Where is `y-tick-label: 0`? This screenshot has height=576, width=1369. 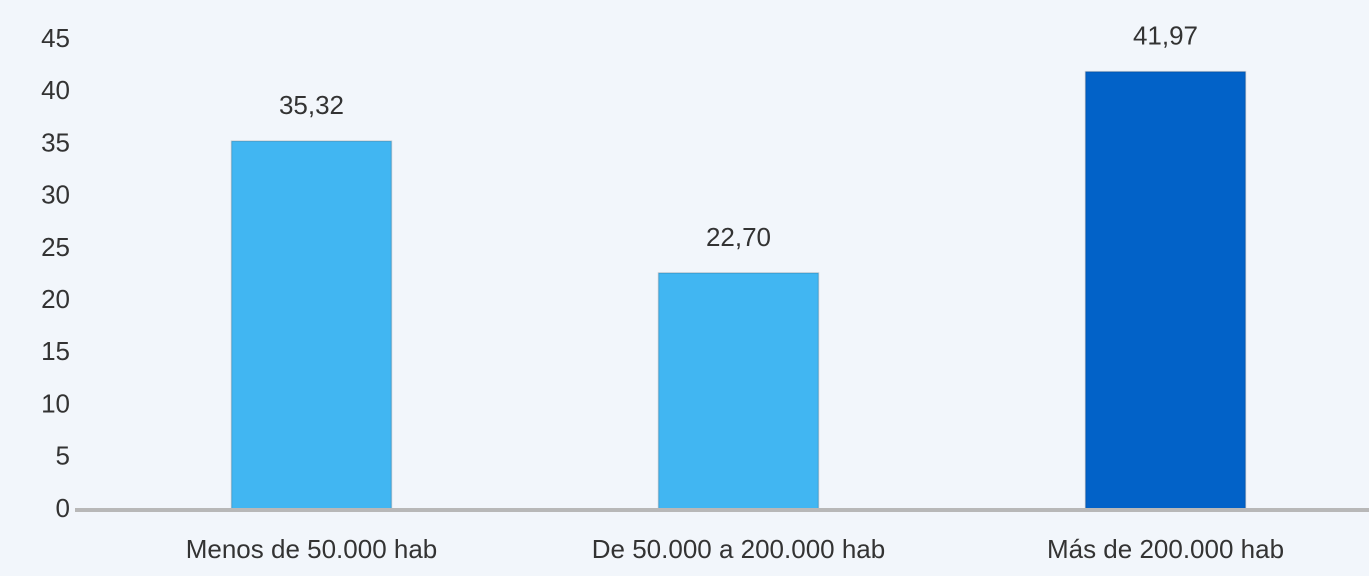 y-tick-label: 0 is located at coordinates (63, 508).